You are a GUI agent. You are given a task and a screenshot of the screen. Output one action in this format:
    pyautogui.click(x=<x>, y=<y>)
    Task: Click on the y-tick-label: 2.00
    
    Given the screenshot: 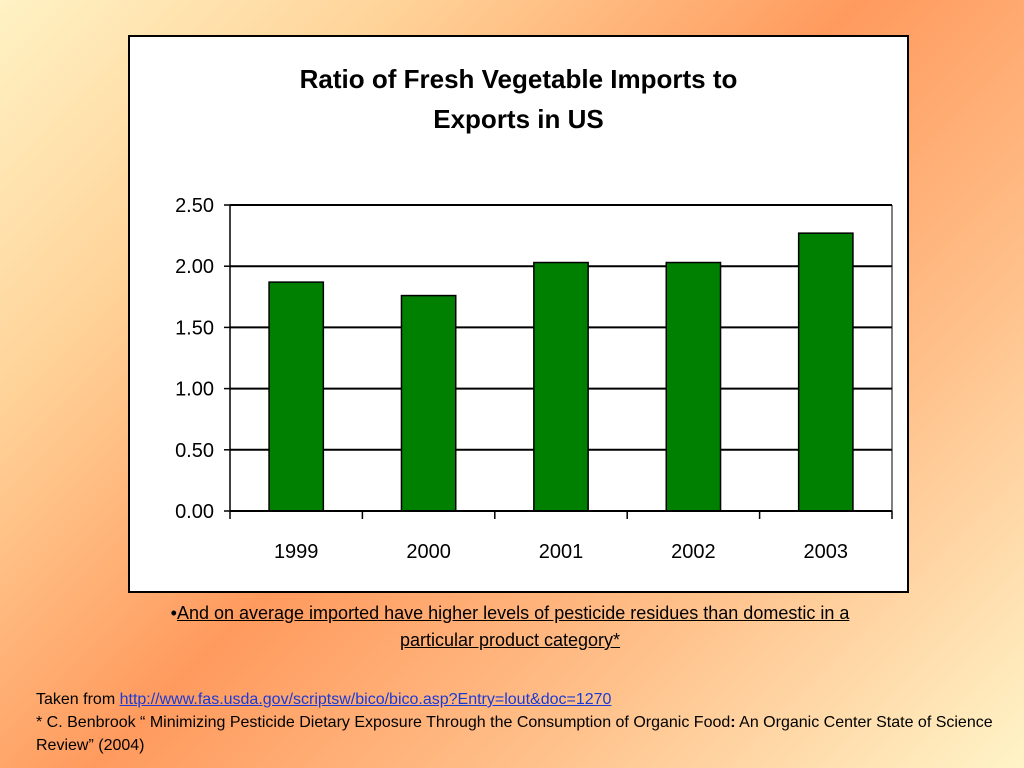 What is the action you would take?
    pyautogui.click(x=194, y=267)
    